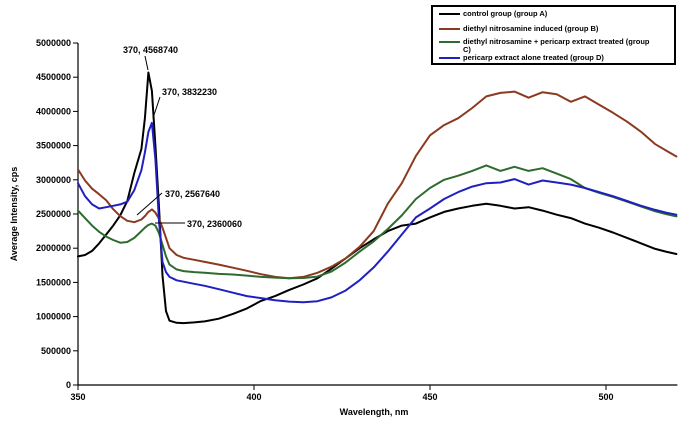 This screenshot has height=440, width=681. I want to click on legend-item-group-b: diethyl nitrosamine induced (group B), so click(555, 29).